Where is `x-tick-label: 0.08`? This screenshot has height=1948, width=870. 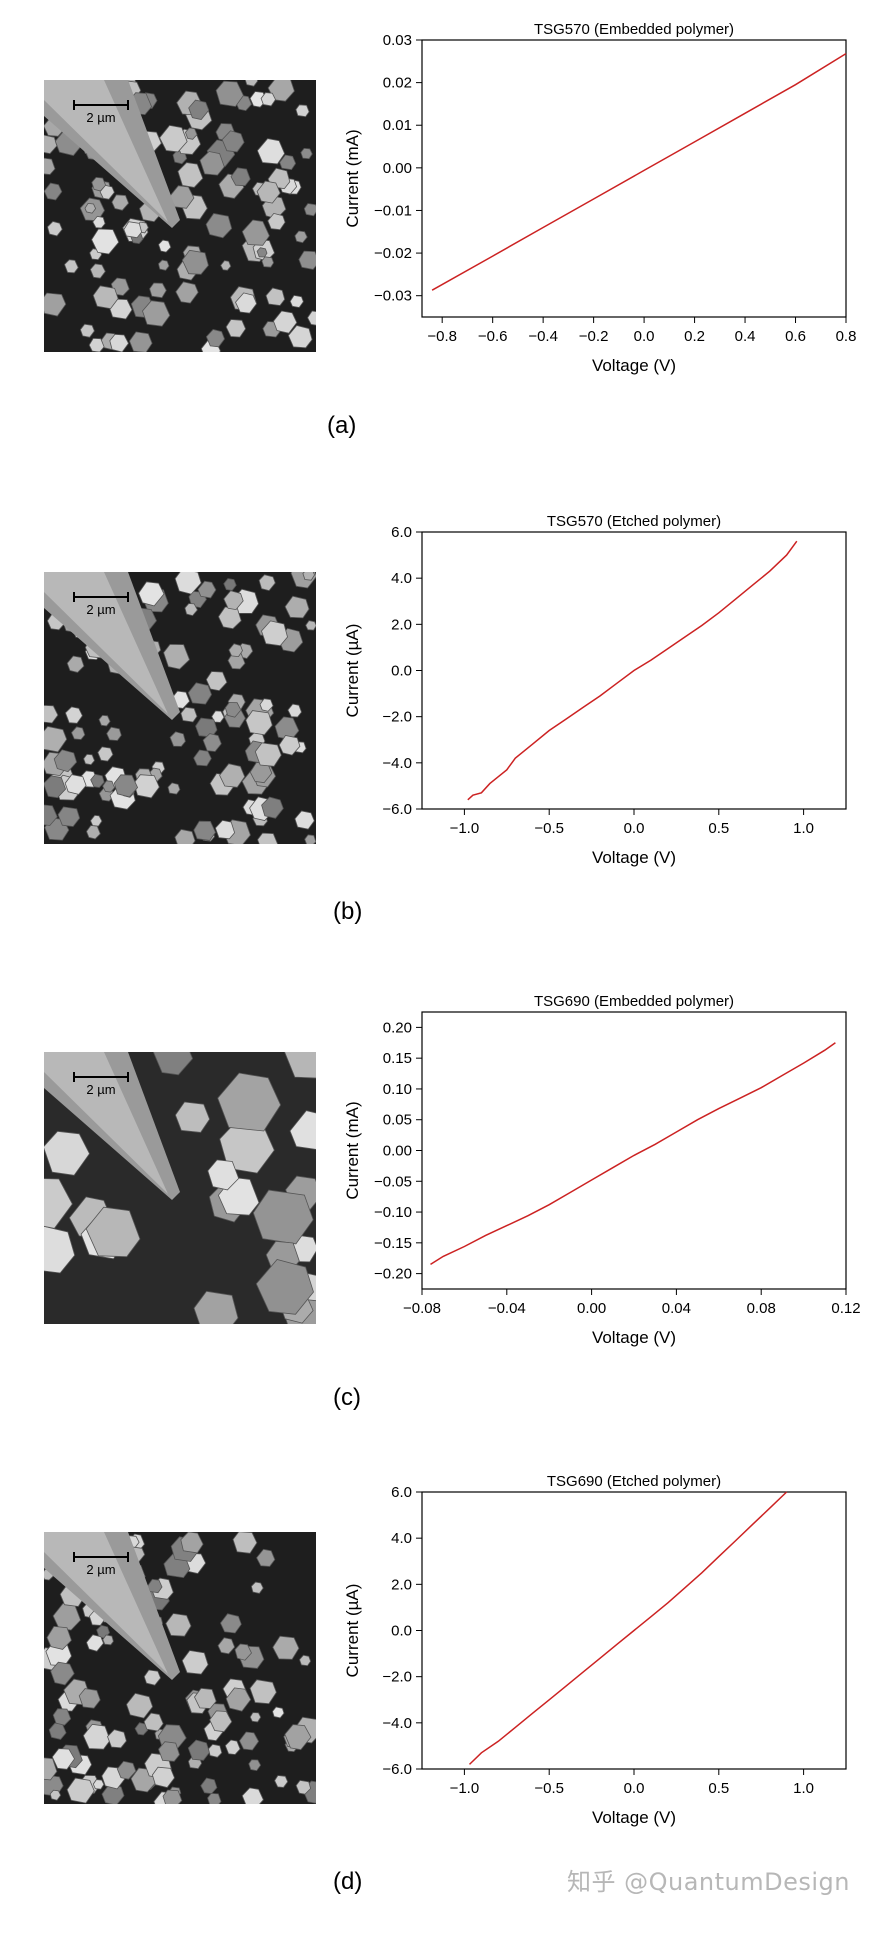
x-tick-label: 0.08 is located at coordinates (761, 1308).